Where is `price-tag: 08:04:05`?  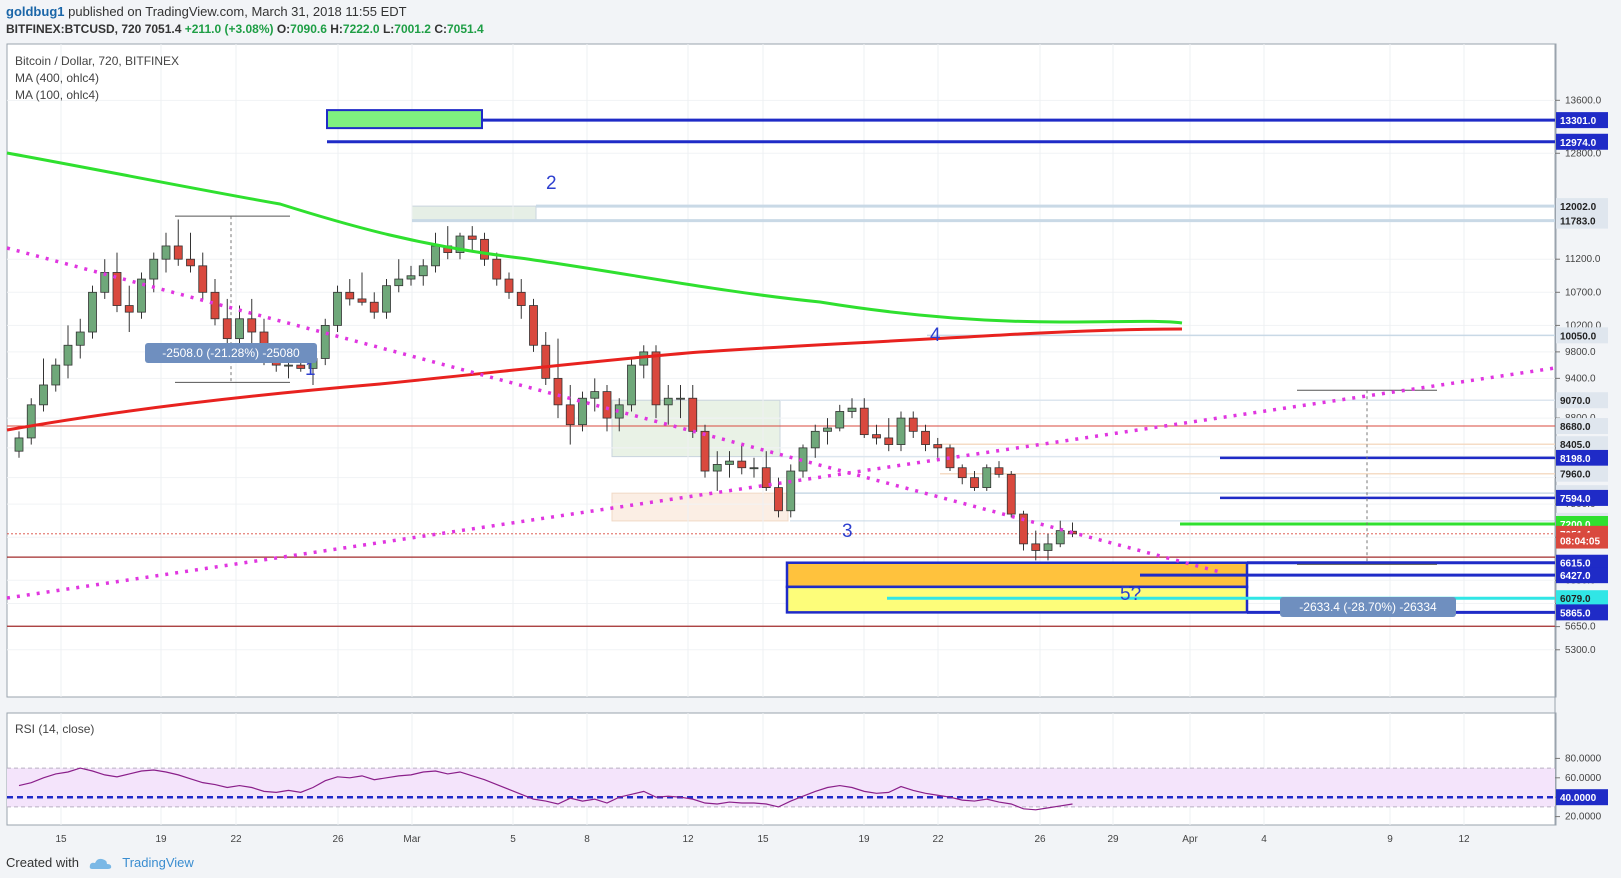
price-tag: 08:04:05 is located at coordinates (1580, 542).